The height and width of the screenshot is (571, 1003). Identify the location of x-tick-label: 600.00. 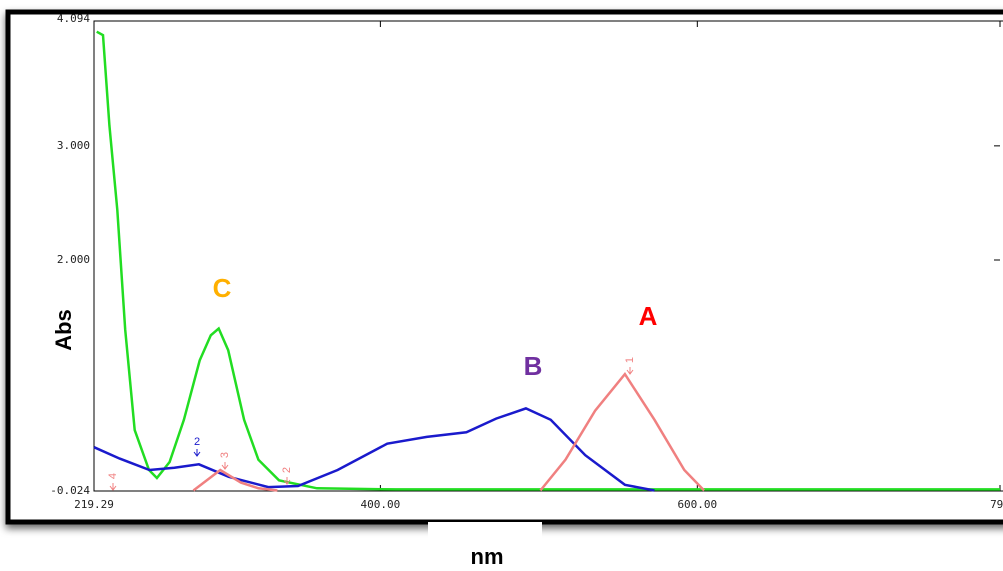
(697, 504).